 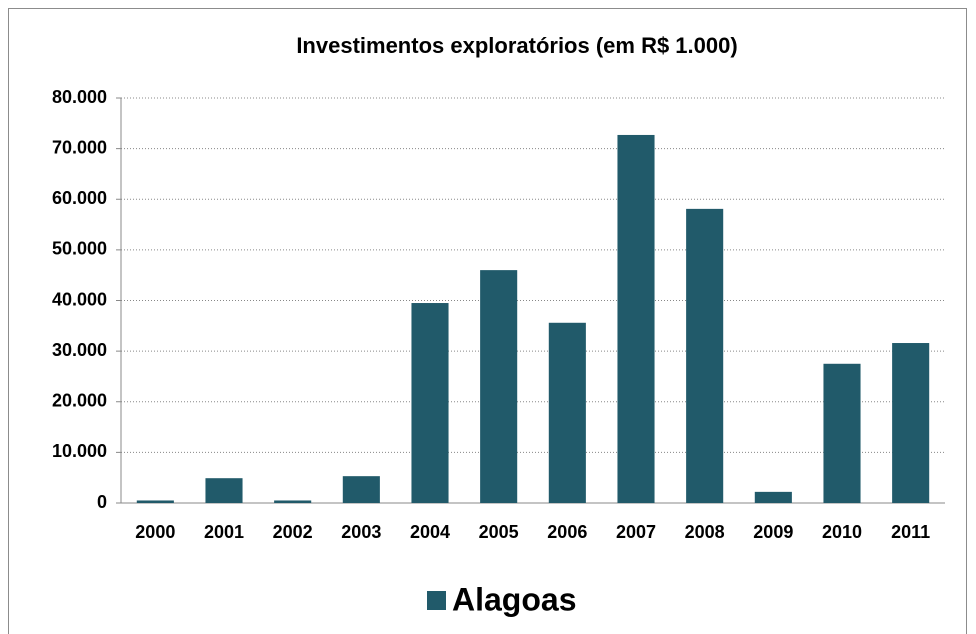 I want to click on x-tick-label: 2006, so click(x=567, y=532).